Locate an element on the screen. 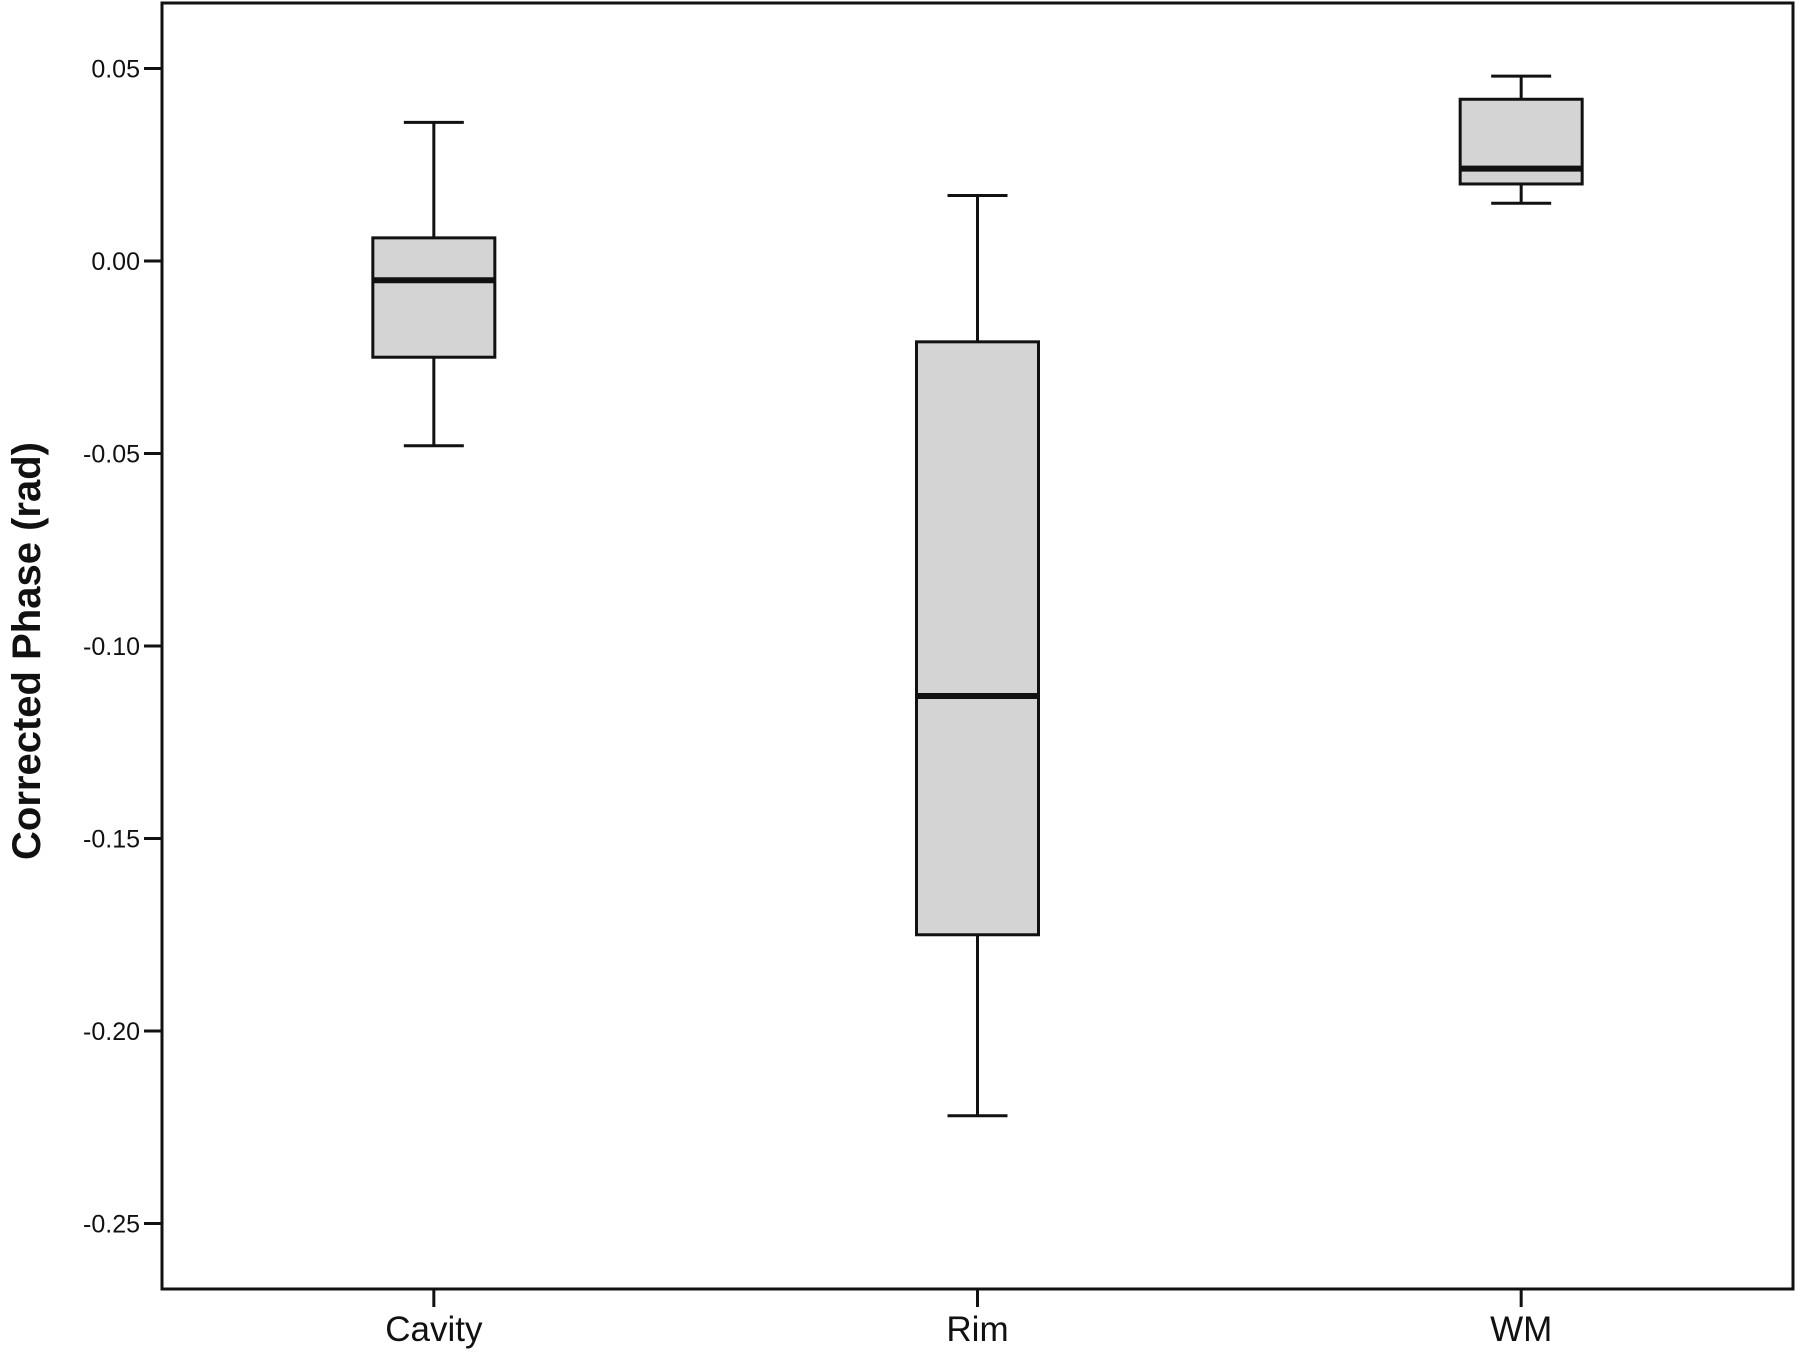 This screenshot has width=1800, height=1357. box-rim is located at coordinates (977, 656).